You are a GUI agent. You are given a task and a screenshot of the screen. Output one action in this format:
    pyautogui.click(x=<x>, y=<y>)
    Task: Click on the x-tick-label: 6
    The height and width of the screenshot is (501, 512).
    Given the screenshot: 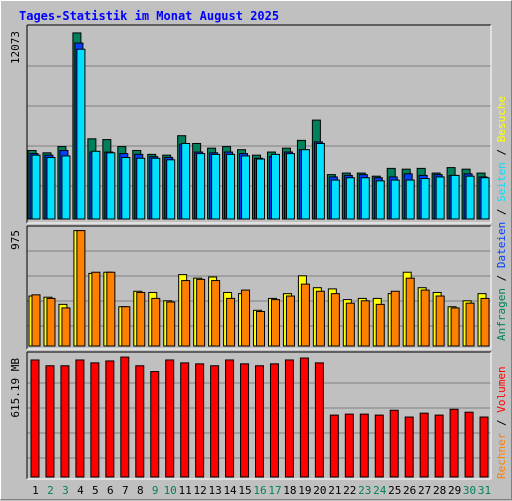 What is the action you would take?
    pyautogui.click(x=110, y=490)
    